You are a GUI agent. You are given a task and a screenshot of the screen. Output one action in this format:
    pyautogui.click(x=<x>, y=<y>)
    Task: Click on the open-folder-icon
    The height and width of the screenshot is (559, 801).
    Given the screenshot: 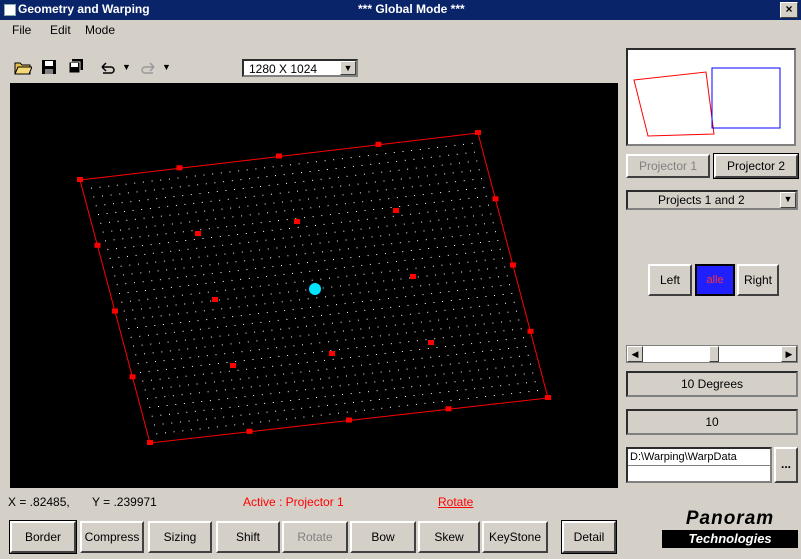 What is the action you would take?
    pyautogui.click(x=23, y=67)
    